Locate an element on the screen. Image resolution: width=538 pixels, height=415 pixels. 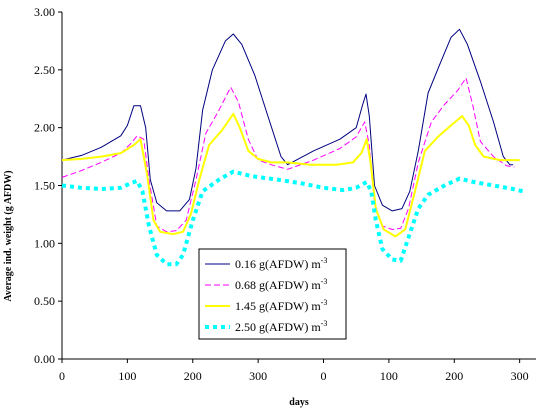
legend-label-1: 0.16 g(AFDW) m-3 is located at coordinates (281, 263).